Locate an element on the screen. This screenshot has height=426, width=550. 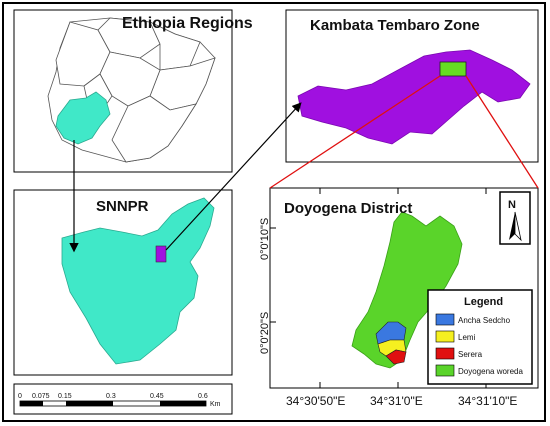
legend-swatch-lemi is located at coordinates (445, 336).